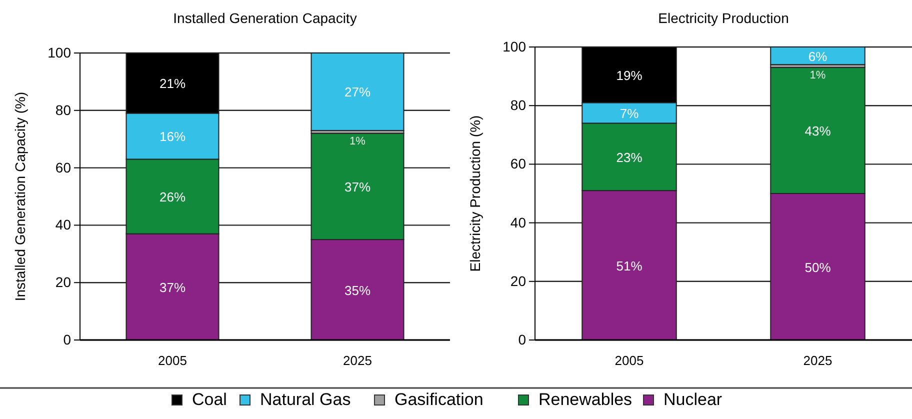 This screenshot has width=912, height=419. I want to click on legend-label: Renewables, so click(585, 399).